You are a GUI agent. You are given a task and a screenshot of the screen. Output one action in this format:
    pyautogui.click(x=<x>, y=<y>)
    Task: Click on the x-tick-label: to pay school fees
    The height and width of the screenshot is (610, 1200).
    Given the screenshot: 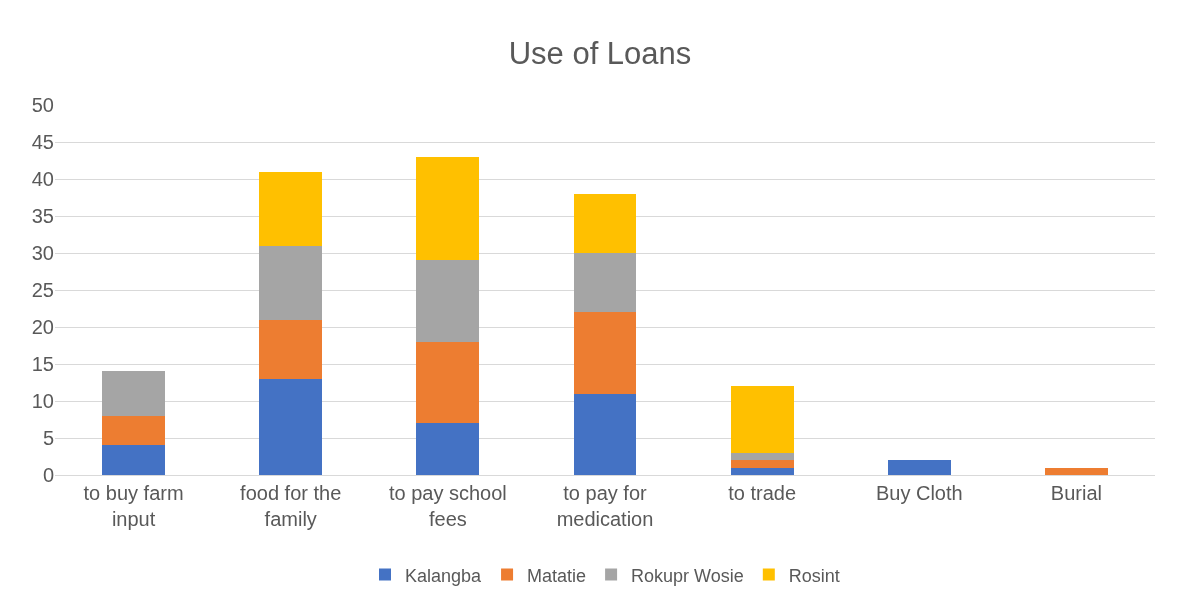 What is the action you would take?
    pyautogui.click(x=447, y=506)
    